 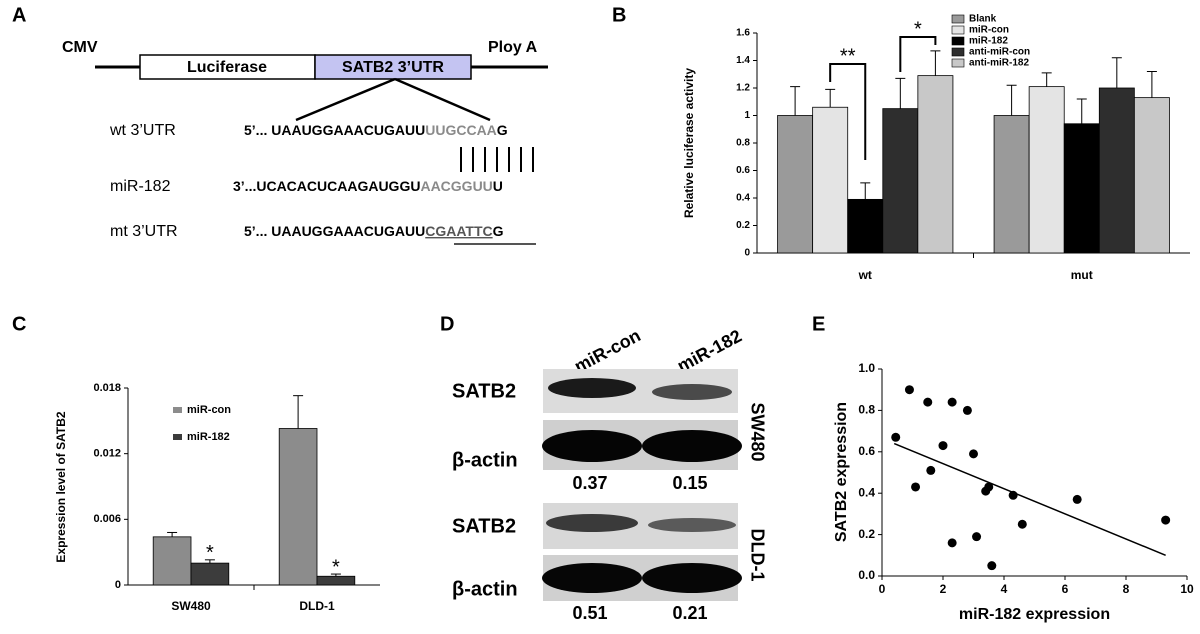 I want to click on ratio: 0.15, so click(x=689, y=483).